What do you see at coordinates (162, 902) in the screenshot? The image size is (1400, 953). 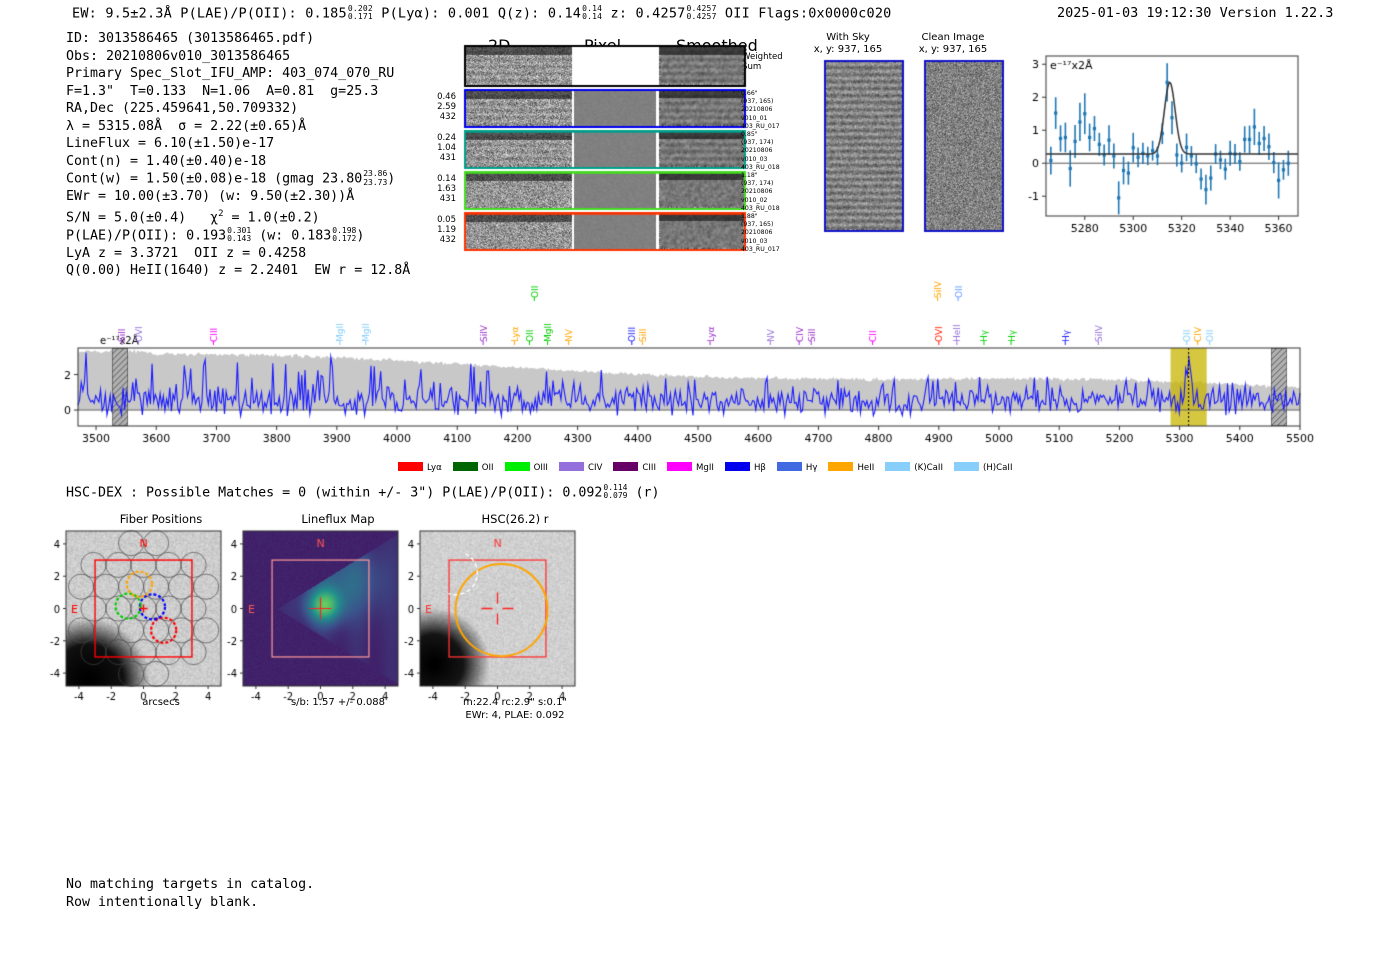 I see `footer-line-2: Row intentionally blank.` at bounding box center [162, 902].